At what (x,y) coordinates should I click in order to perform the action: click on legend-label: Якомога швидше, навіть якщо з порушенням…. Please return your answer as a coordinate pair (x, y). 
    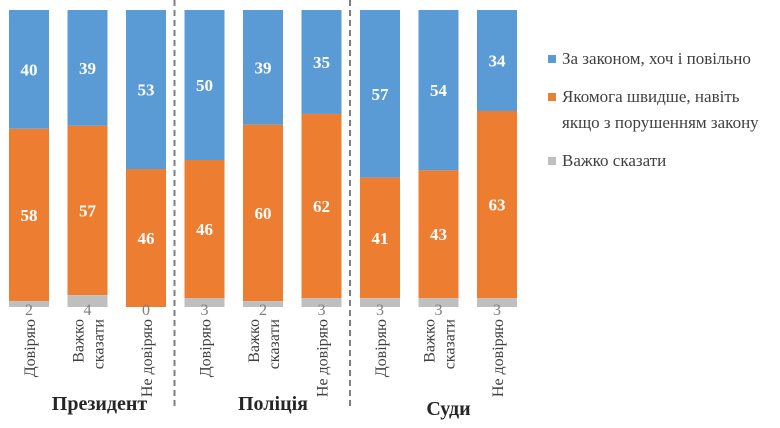
    Looking at the image, I should click on (660, 109).